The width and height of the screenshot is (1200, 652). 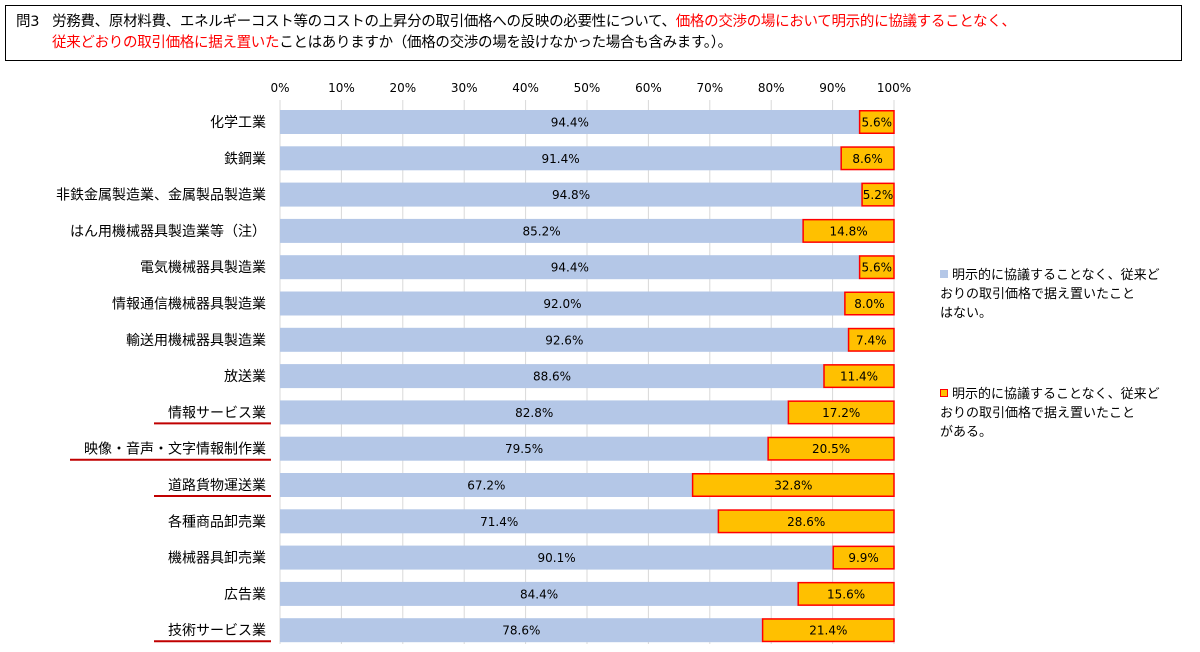 What do you see at coordinates (1056, 275) in the screenshot?
I see `legend-no-line1: 明示的に協議することなく、従来ど` at bounding box center [1056, 275].